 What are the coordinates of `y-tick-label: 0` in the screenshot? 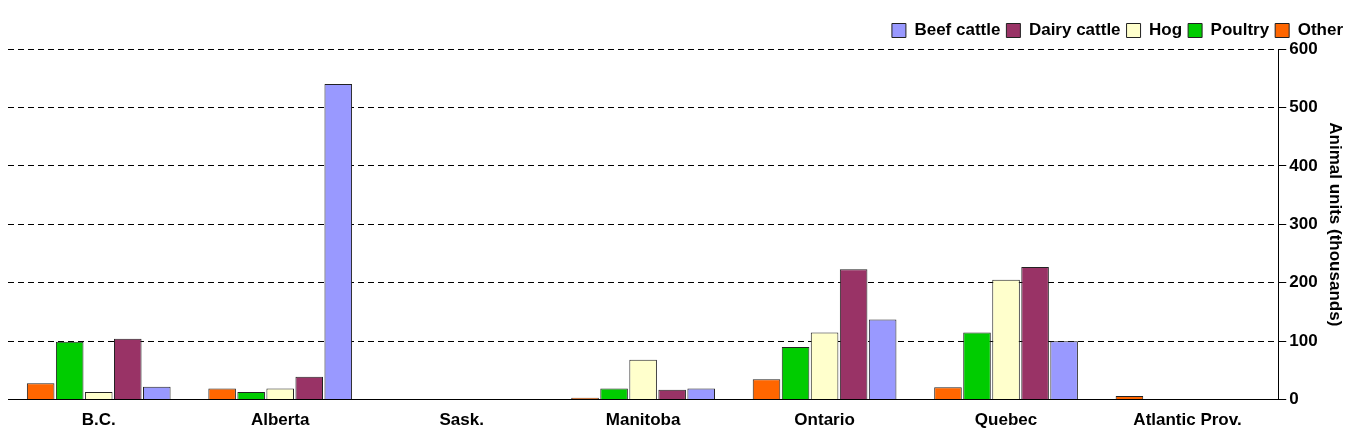 It's located at (1294, 399).